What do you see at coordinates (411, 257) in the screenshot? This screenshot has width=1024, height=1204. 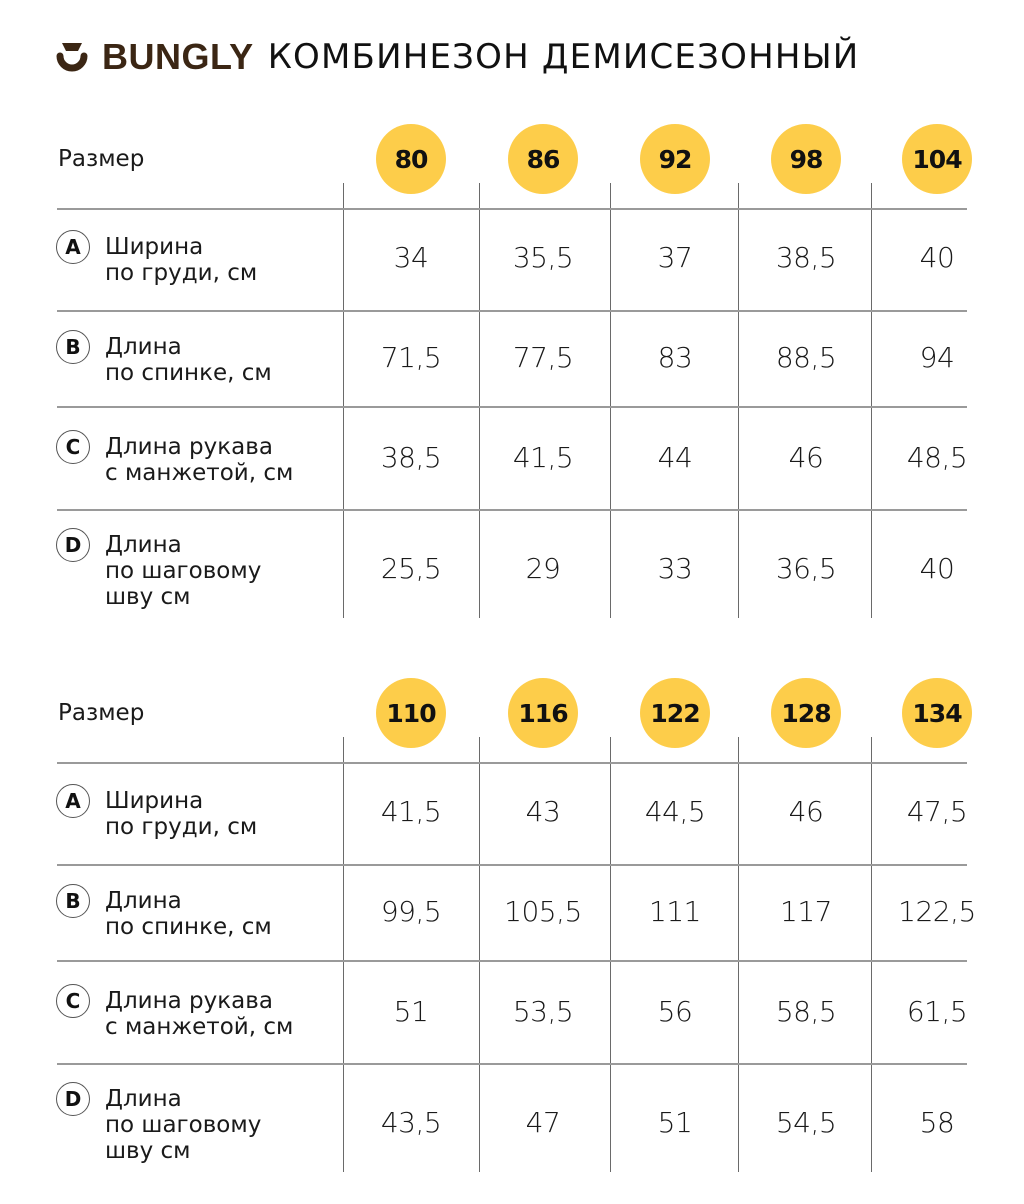 I see `table-cell: 34` at bounding box center [411, 257].